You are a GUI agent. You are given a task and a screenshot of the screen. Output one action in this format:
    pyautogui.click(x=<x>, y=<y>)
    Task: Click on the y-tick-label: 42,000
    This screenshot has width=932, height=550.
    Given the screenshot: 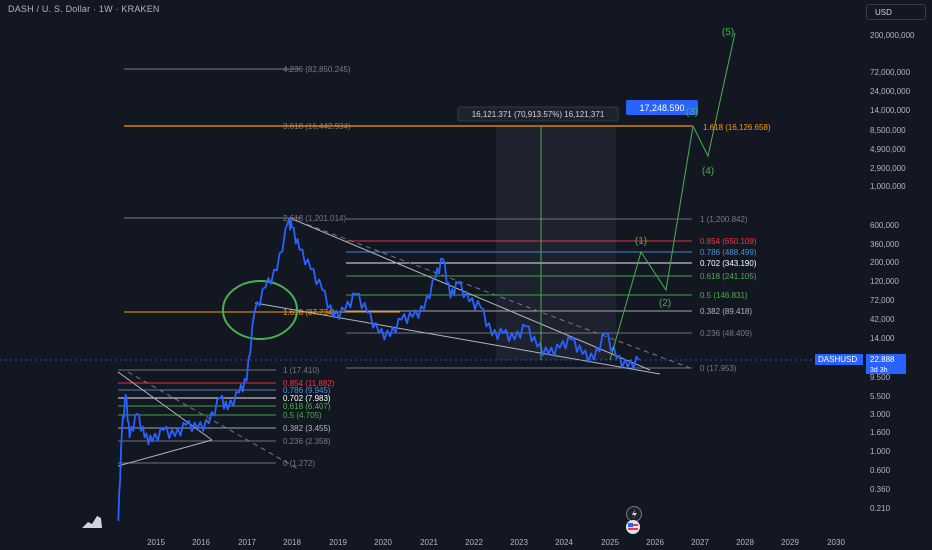 What is the action you would take?
    pyautogui.click(x=882, y=319)
    